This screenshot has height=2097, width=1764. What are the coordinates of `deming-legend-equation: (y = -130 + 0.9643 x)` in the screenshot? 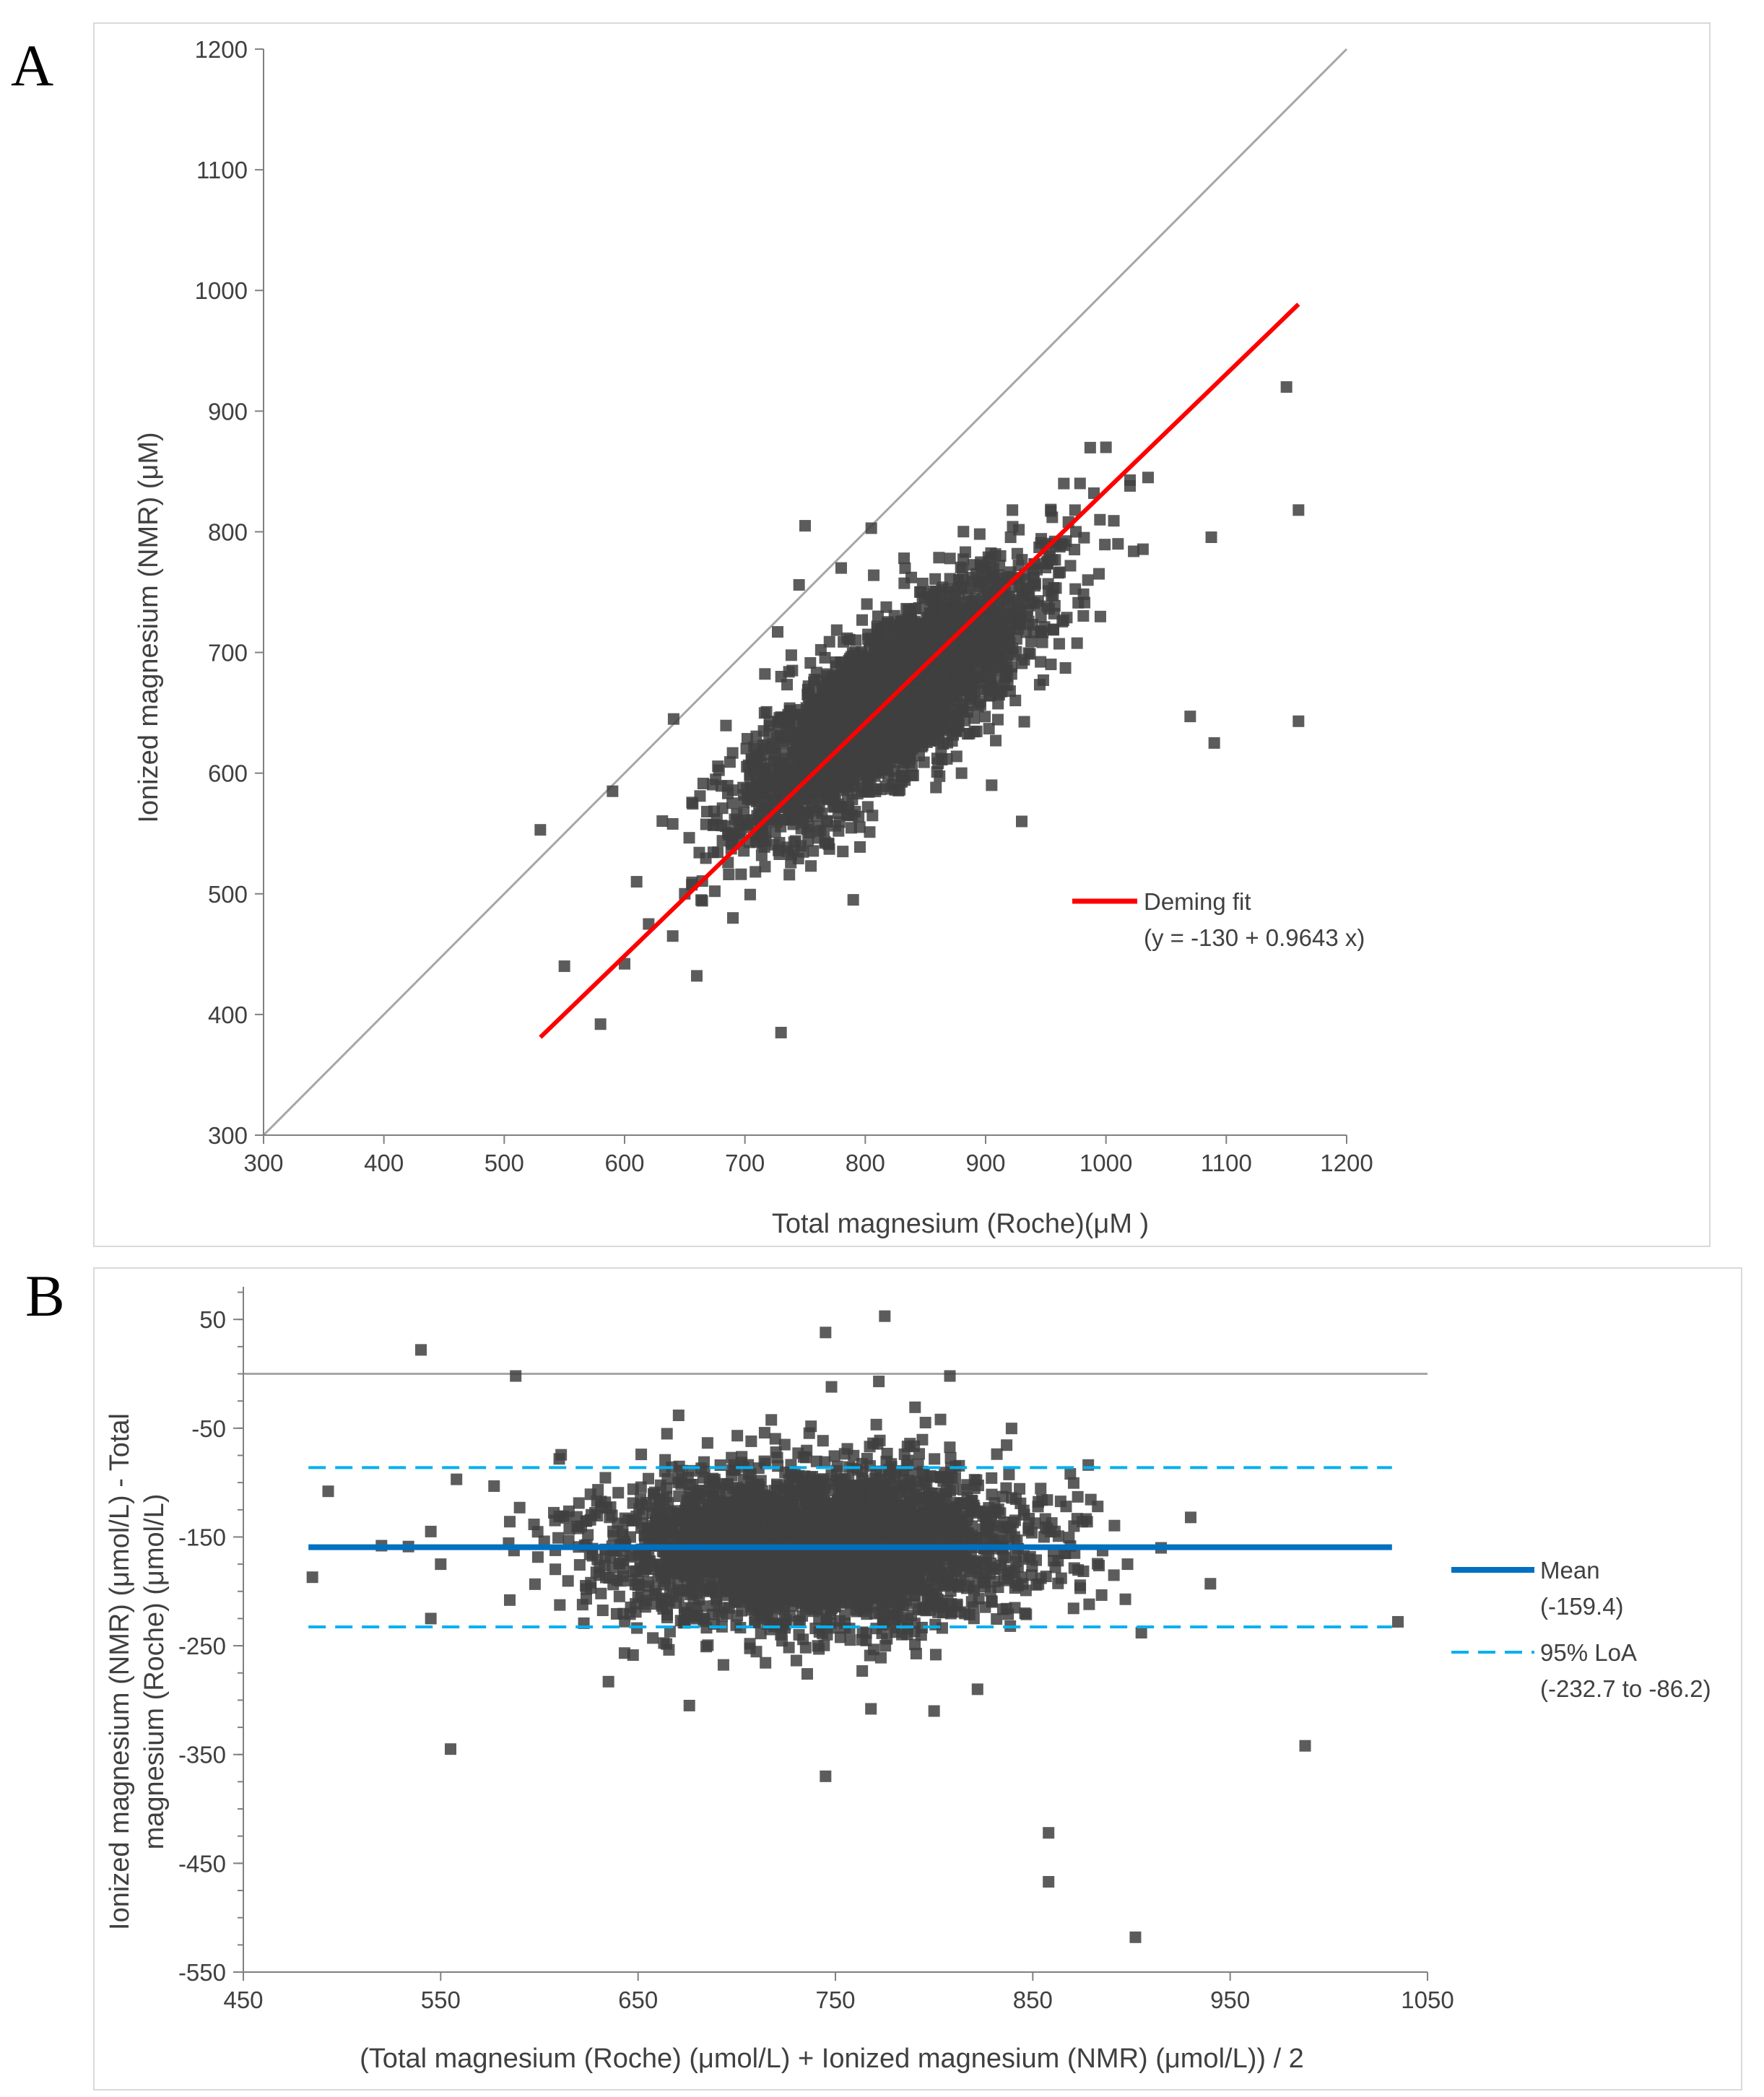 It's located at (1254, 937).